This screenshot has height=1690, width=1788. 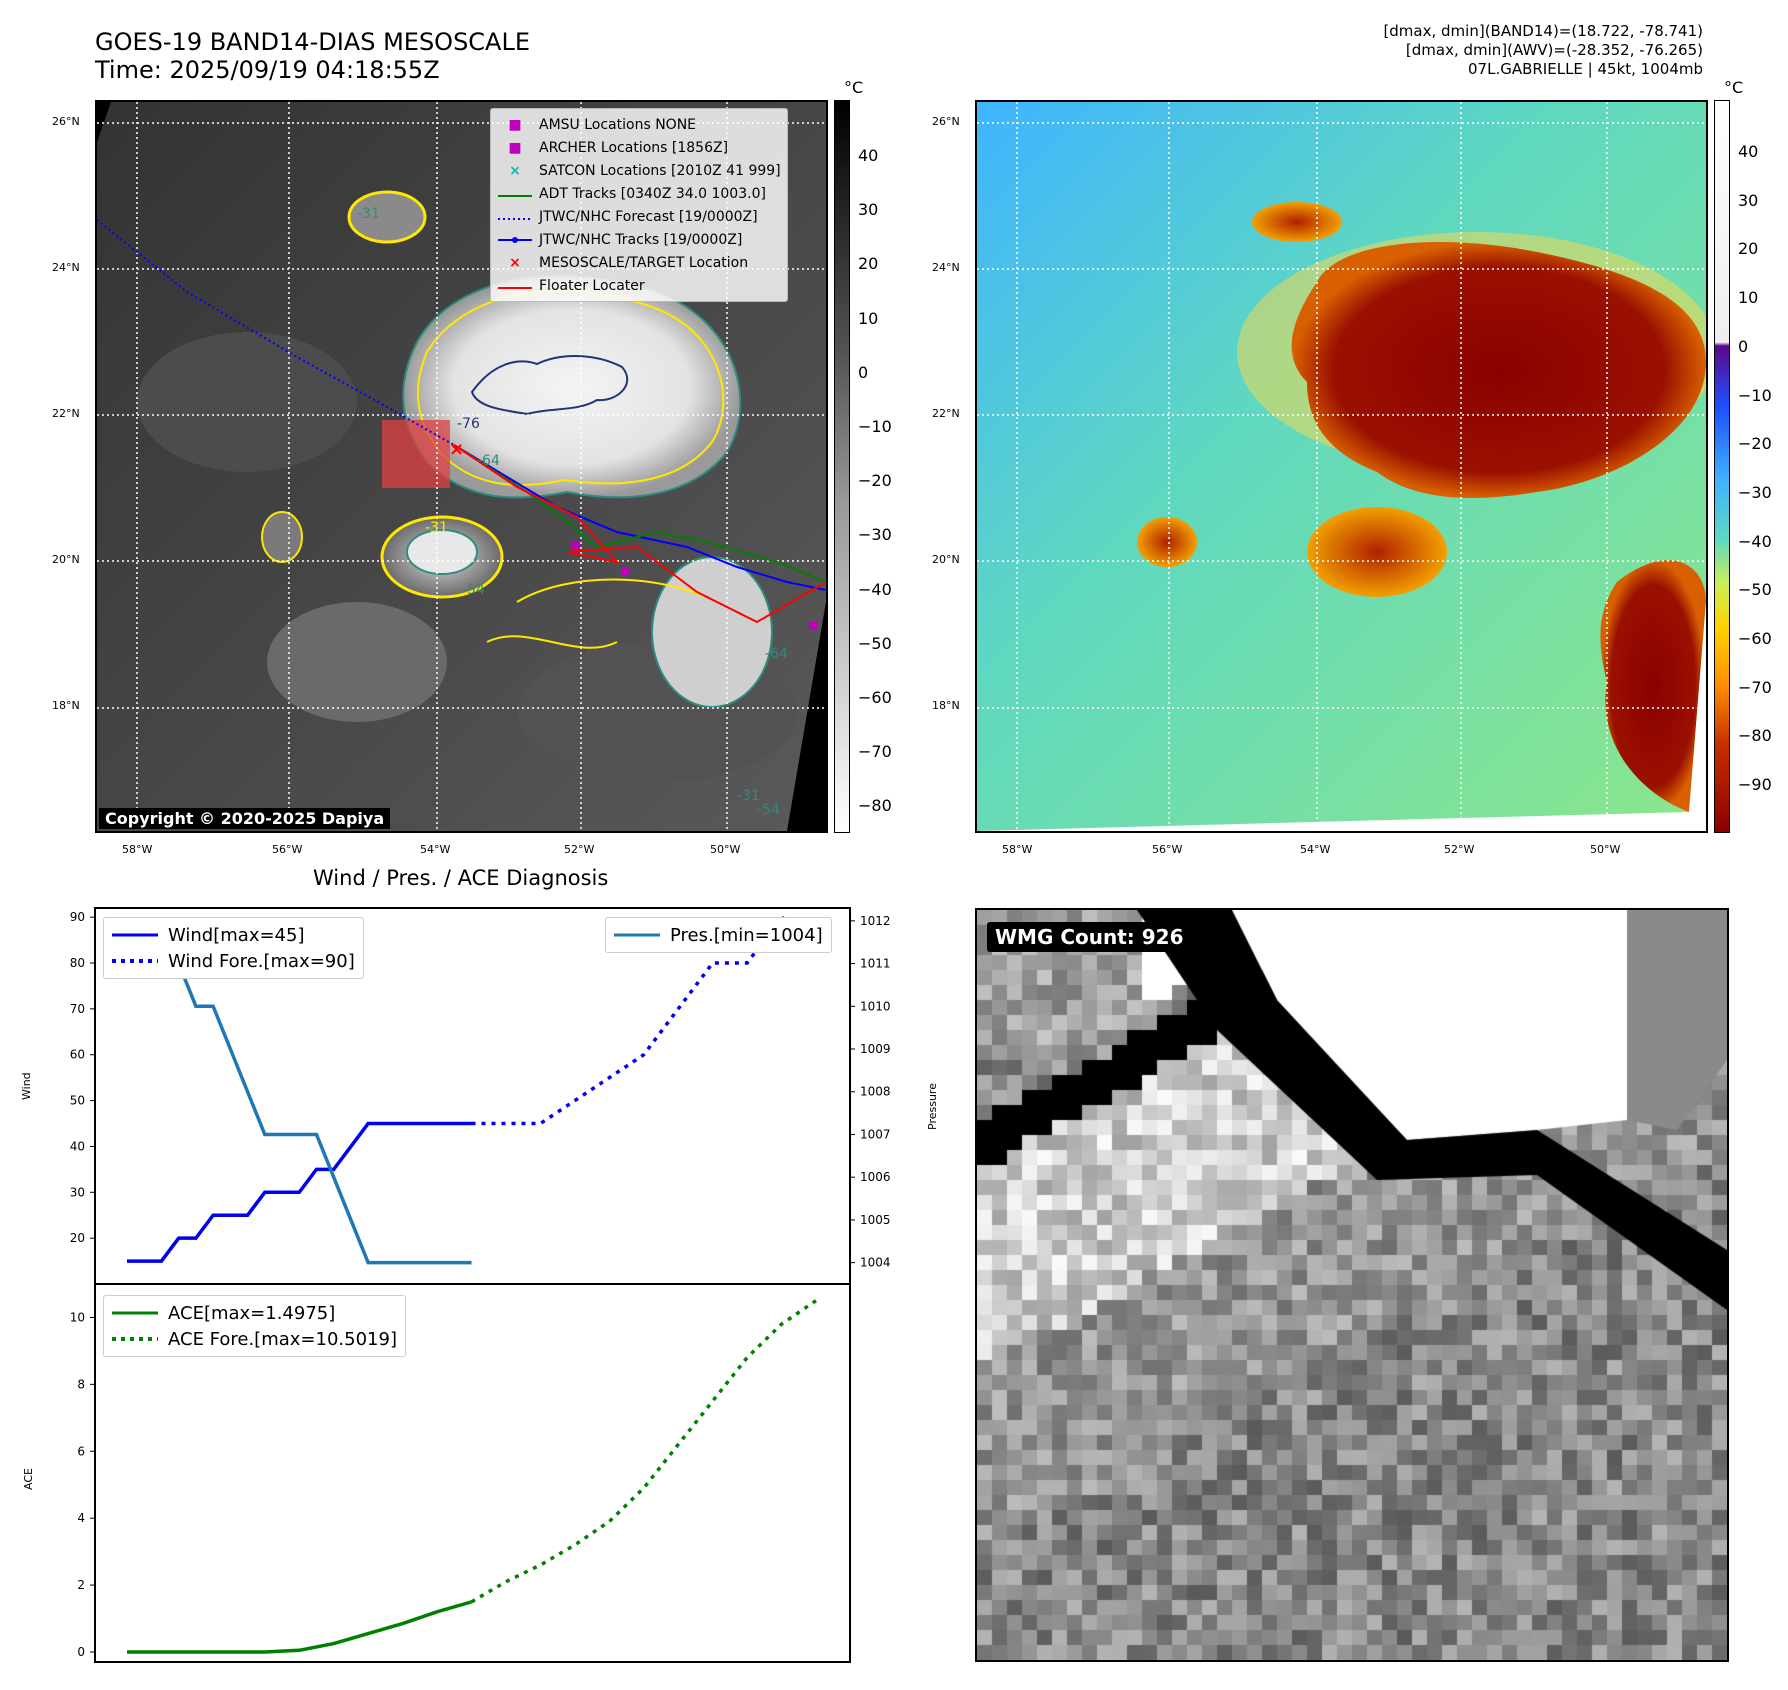 What do you see at coordinates (77, 1055) in the screenshot?
I see `wind-tick-label: 60` at bounding box center [77, 1055].